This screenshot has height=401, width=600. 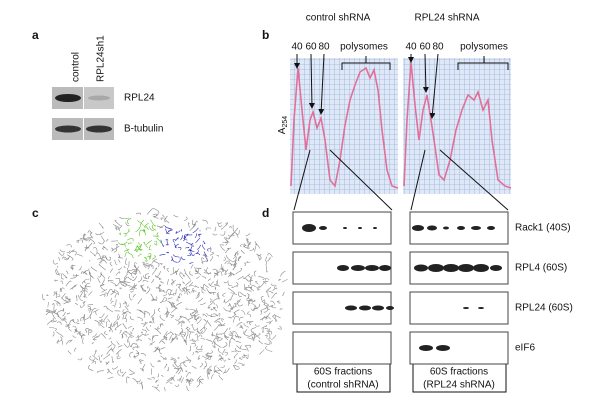 I want to click on y-axis-label-text: A, so click(x=282, y=130).